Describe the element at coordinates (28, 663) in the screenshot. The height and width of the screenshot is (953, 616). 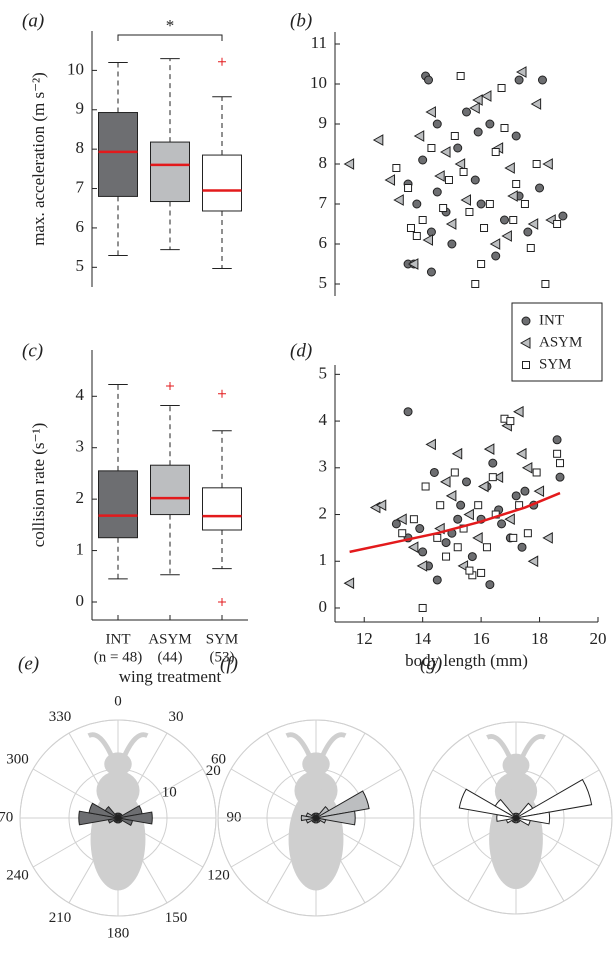
I see `panel-label: (e)` at that location.